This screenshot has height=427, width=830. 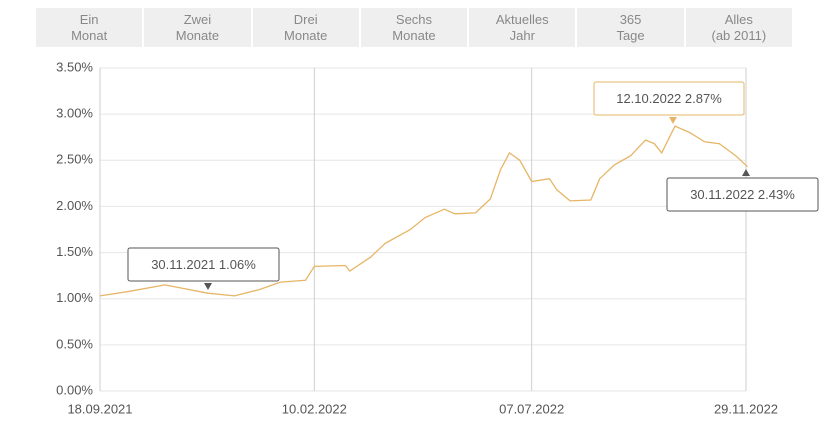 I want to click on callout-text: 30.11.2022 2.43%, so click(x=742, y=194).